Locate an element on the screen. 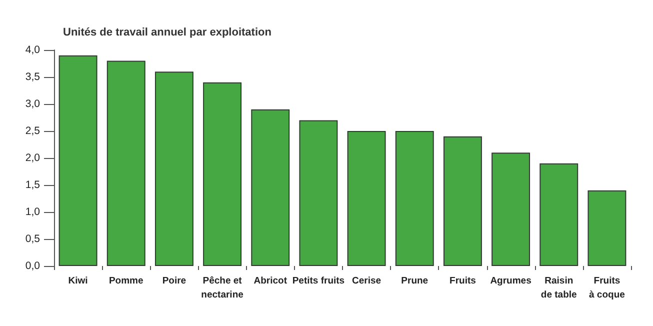 The width and height of the screenshot is (653, 326). y-tick-label: 4,0 is located at coordinates (32, 50).